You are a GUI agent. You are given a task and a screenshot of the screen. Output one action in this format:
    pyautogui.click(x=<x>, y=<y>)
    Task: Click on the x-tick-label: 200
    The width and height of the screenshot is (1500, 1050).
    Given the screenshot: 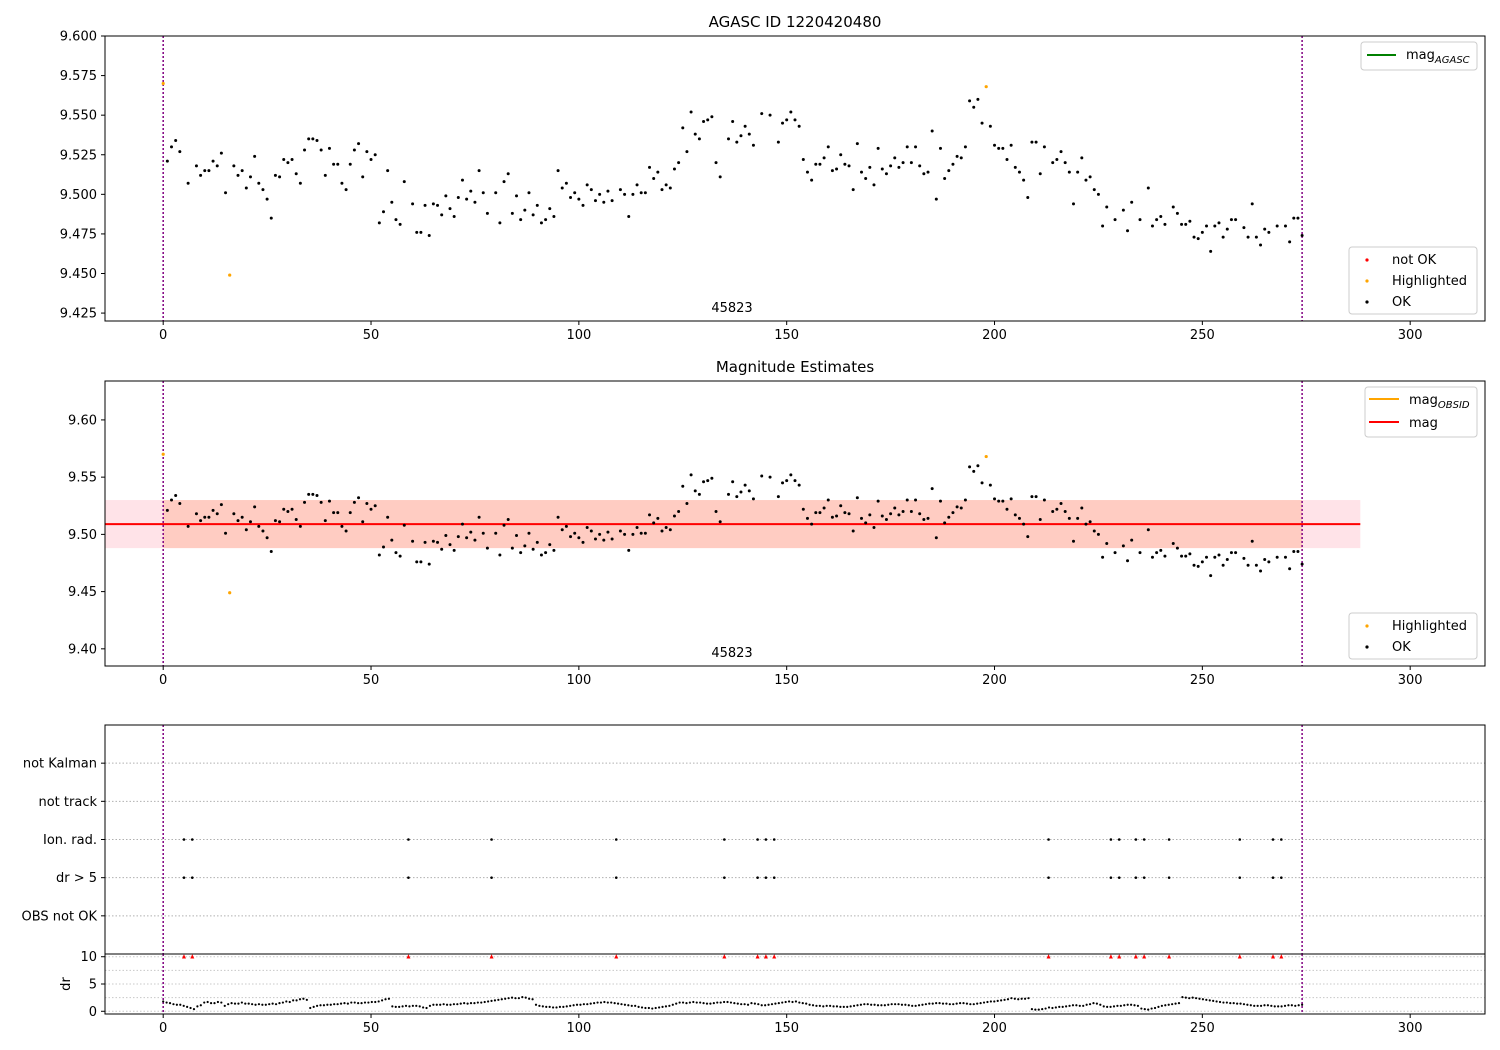 What is the action you would take?
    pyautogui.click(x=994, y=335)
    